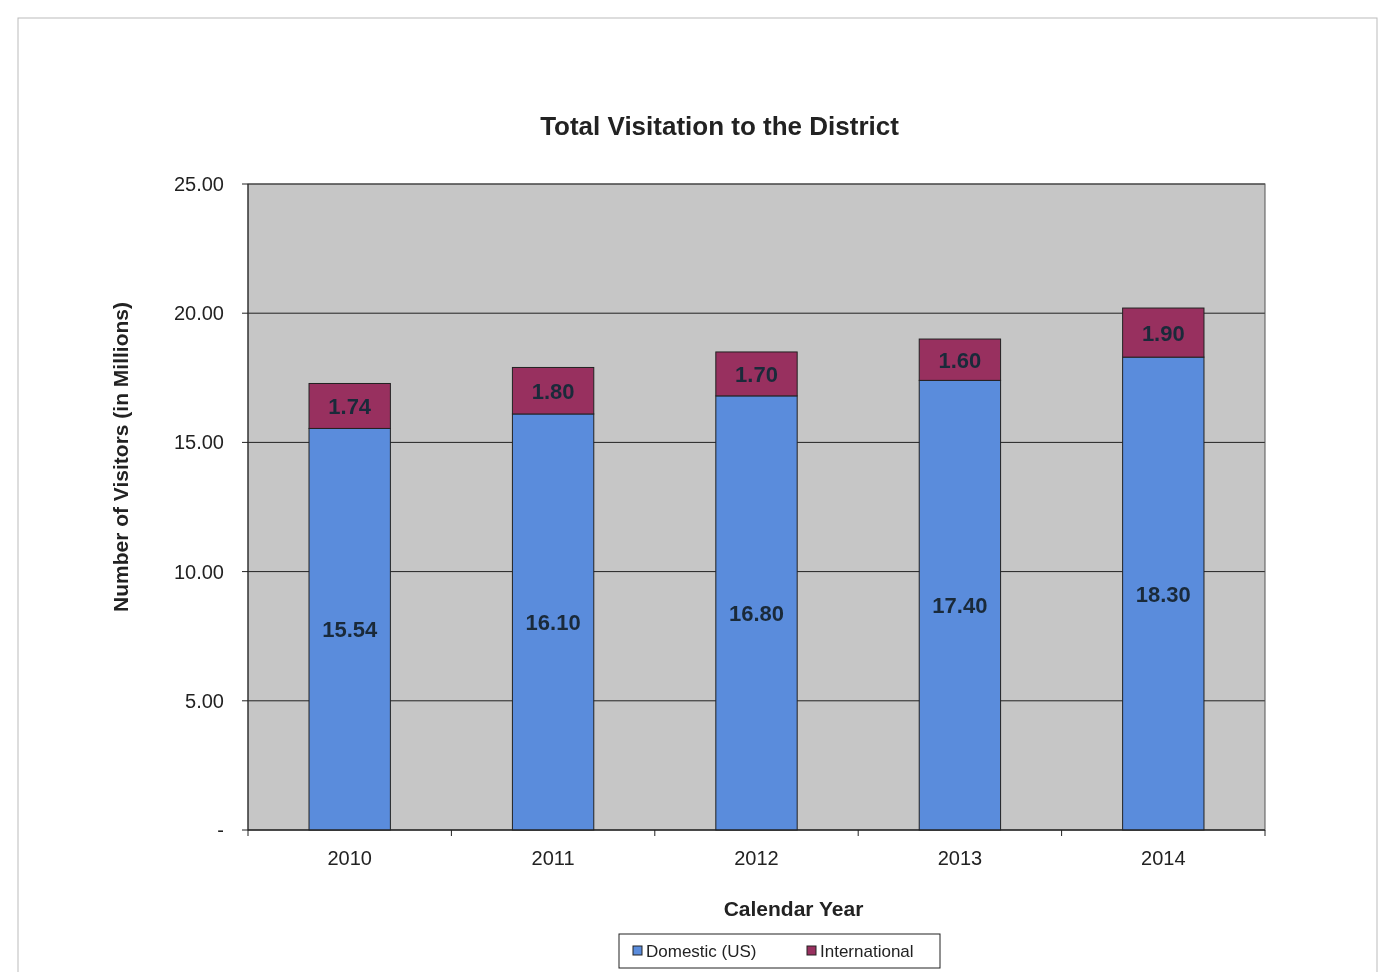  Describe the element at coordinates (960, 360) in the screenshot. I see `data-label: 1.60` at that location.